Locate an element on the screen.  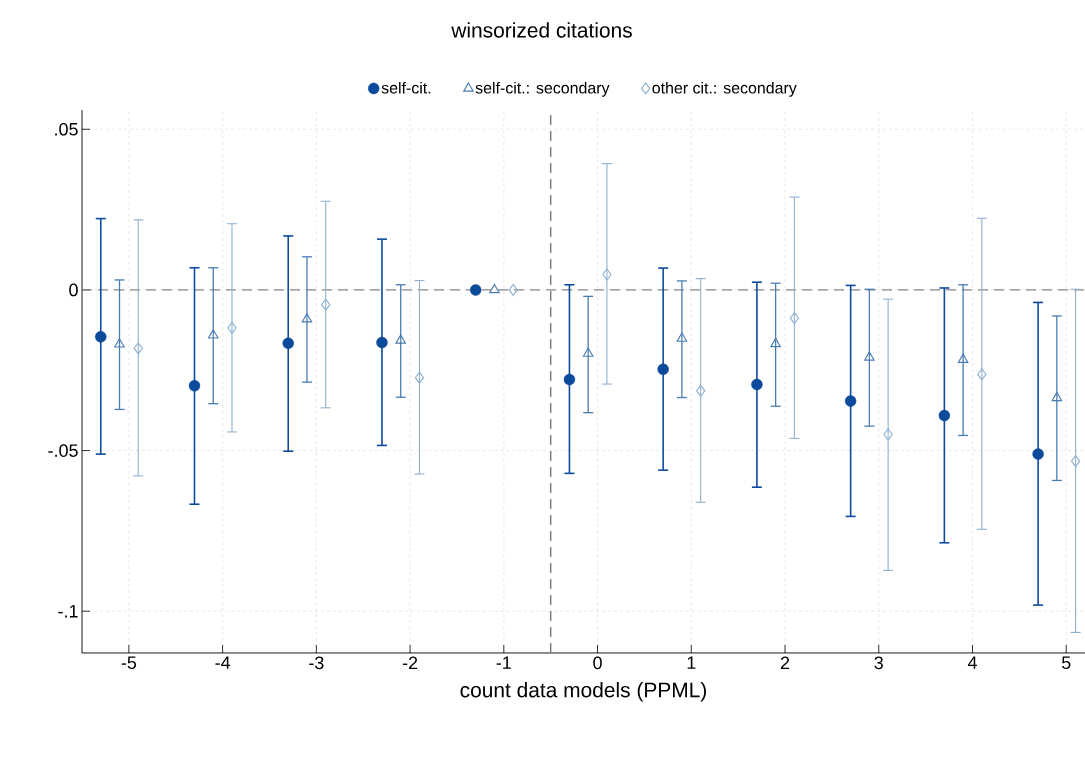
legend-label: other cit.: secondary is located at coordinates (724, 89).